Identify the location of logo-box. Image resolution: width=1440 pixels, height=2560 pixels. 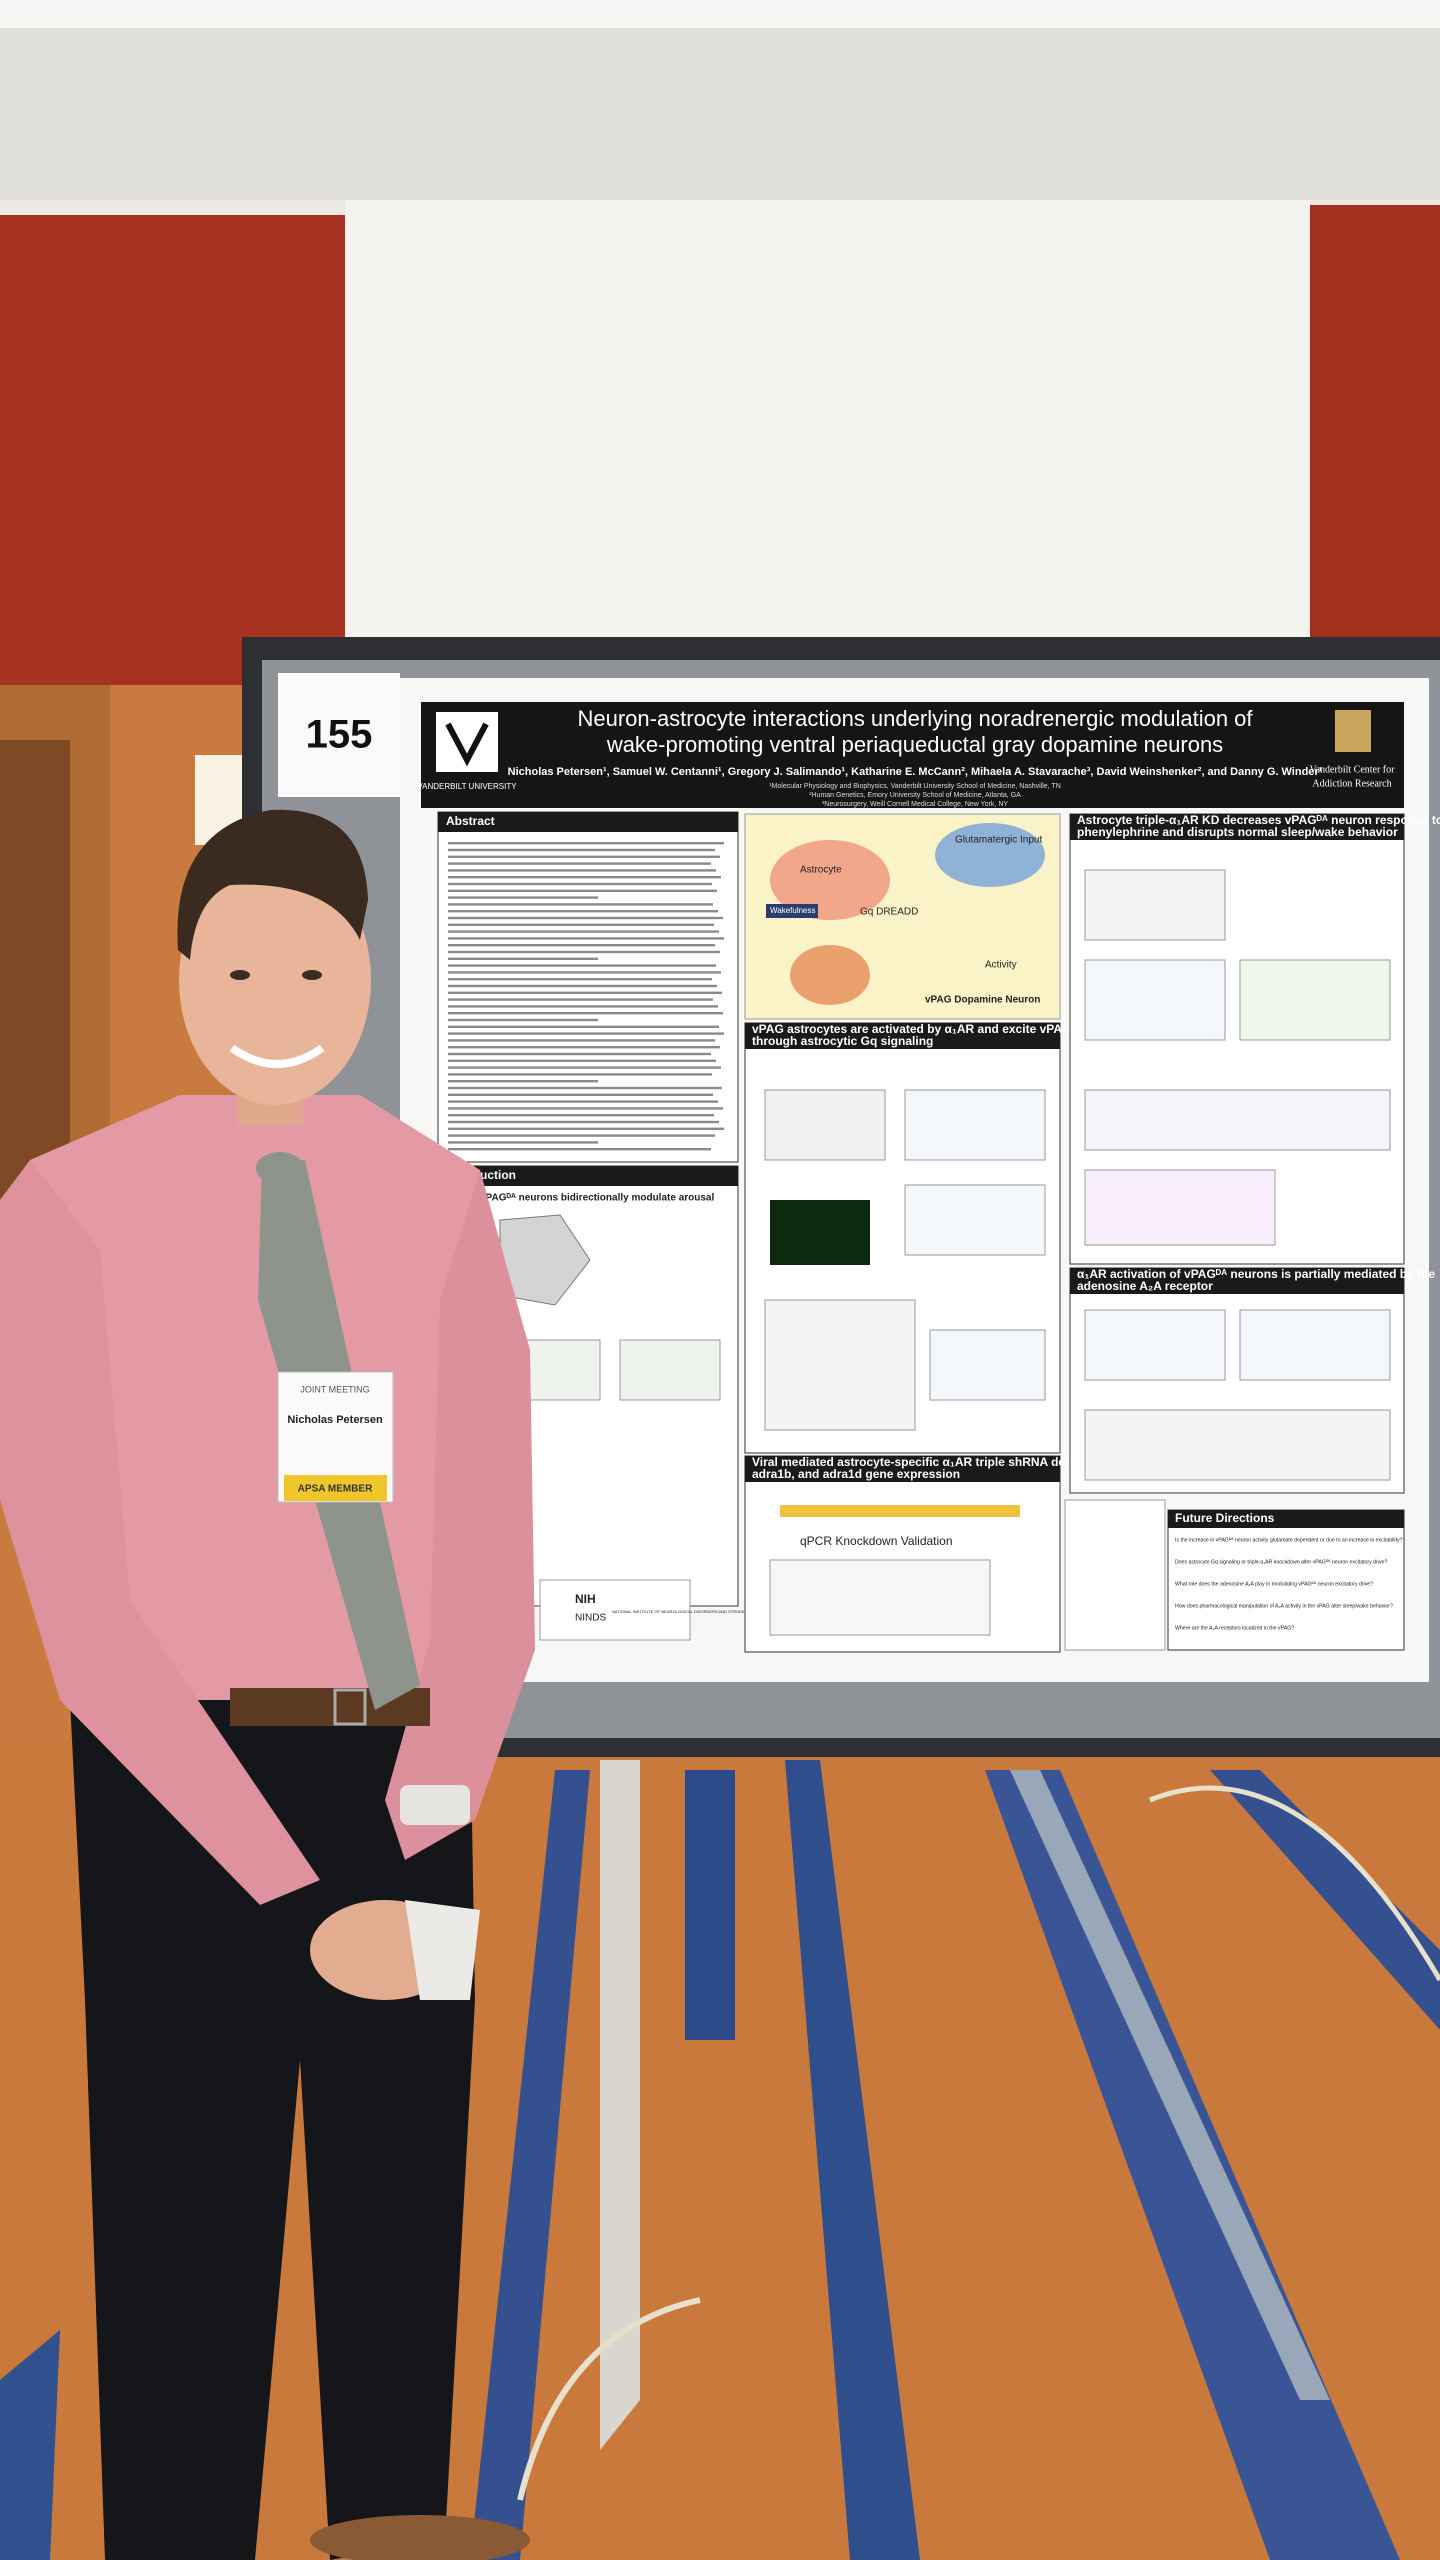
(615, 1610).